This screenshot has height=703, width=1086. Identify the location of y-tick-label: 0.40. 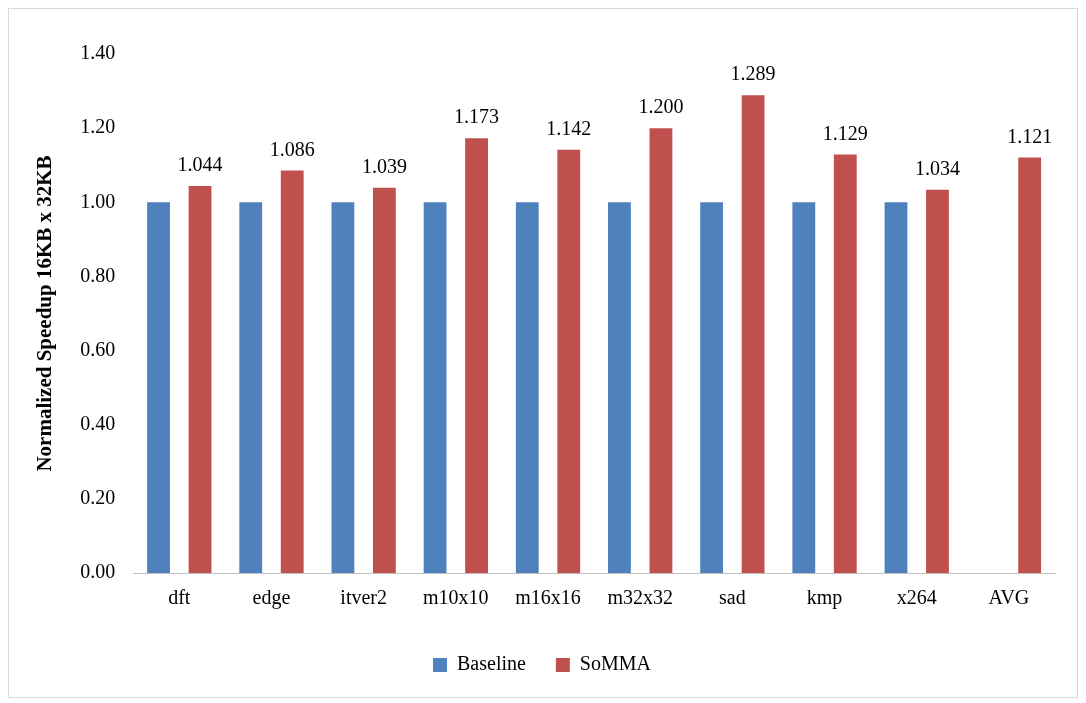
(98, 422).